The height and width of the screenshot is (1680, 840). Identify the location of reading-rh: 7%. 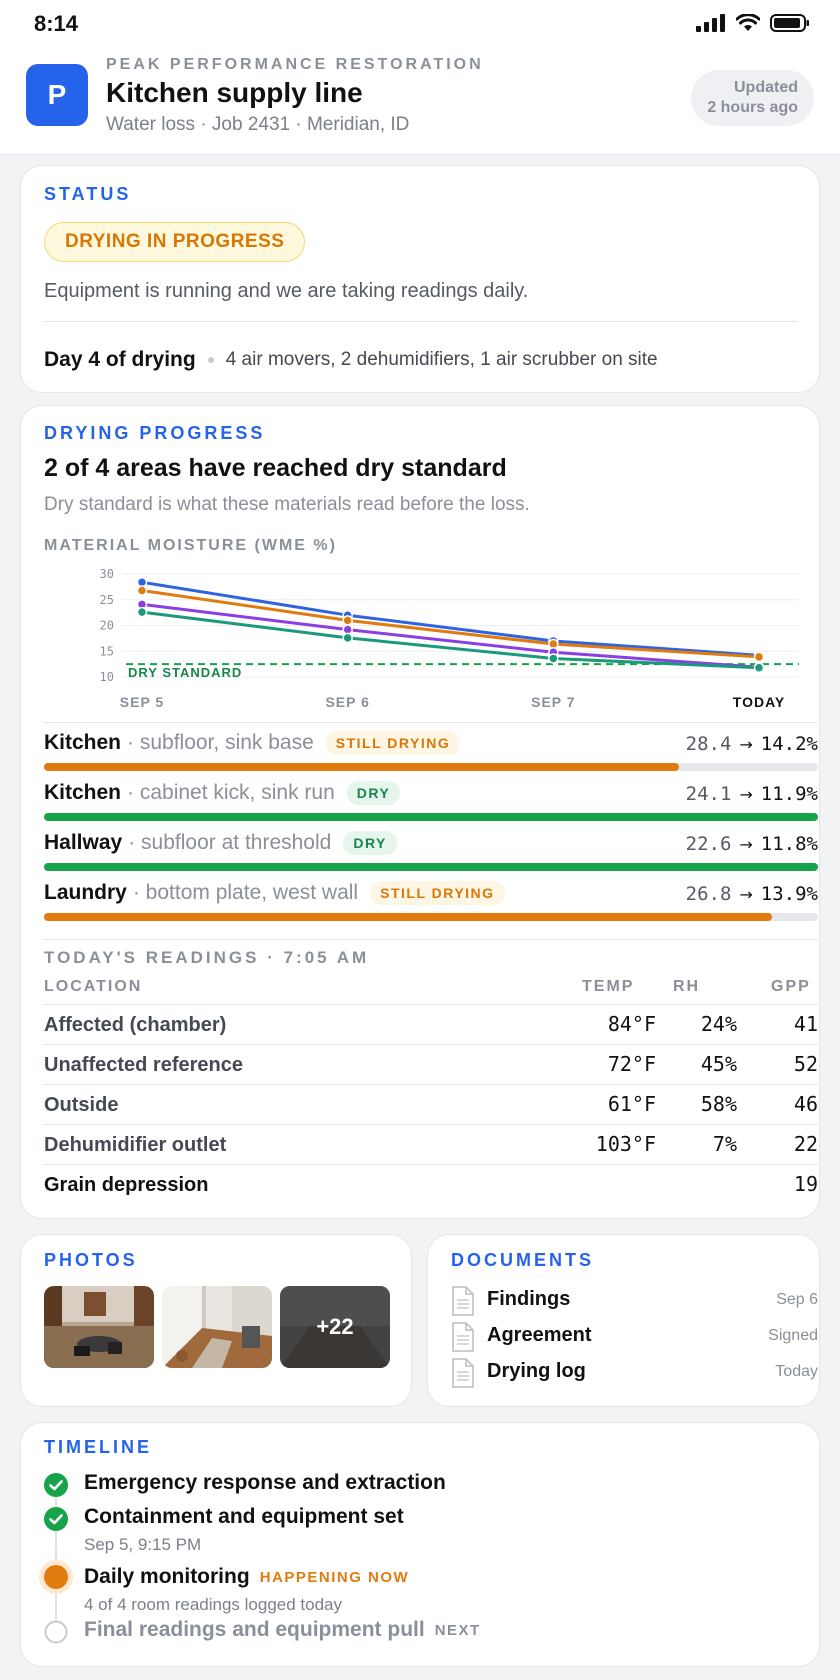
(724, 1144).